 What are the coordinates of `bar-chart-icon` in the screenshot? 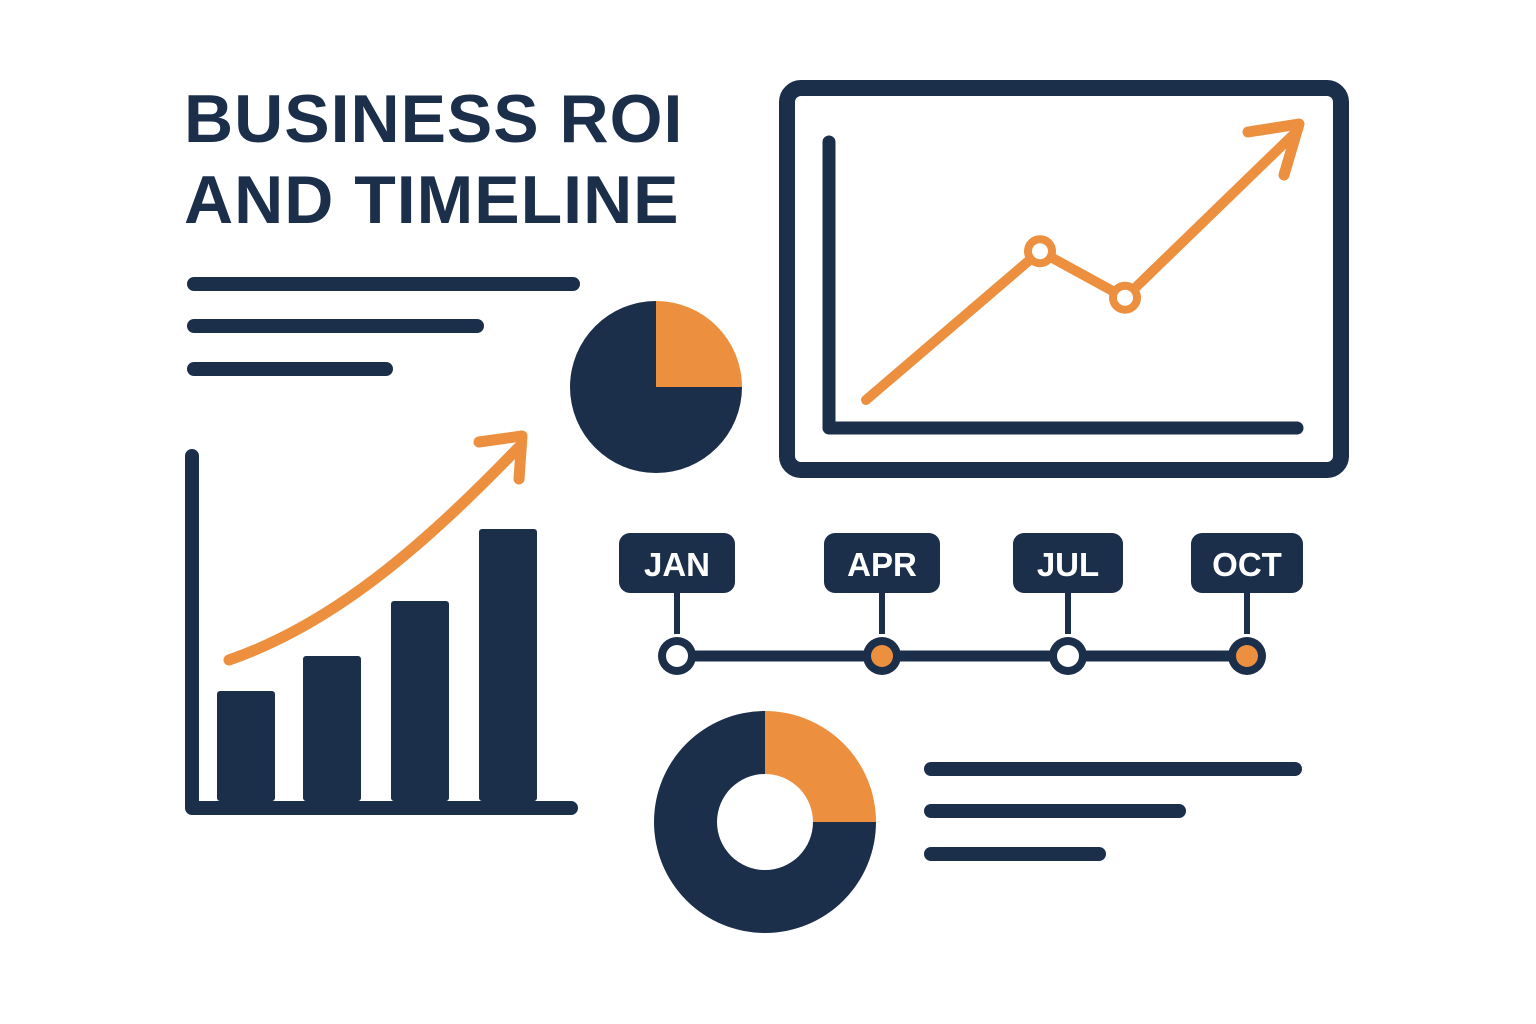 It's located at (381, 622).